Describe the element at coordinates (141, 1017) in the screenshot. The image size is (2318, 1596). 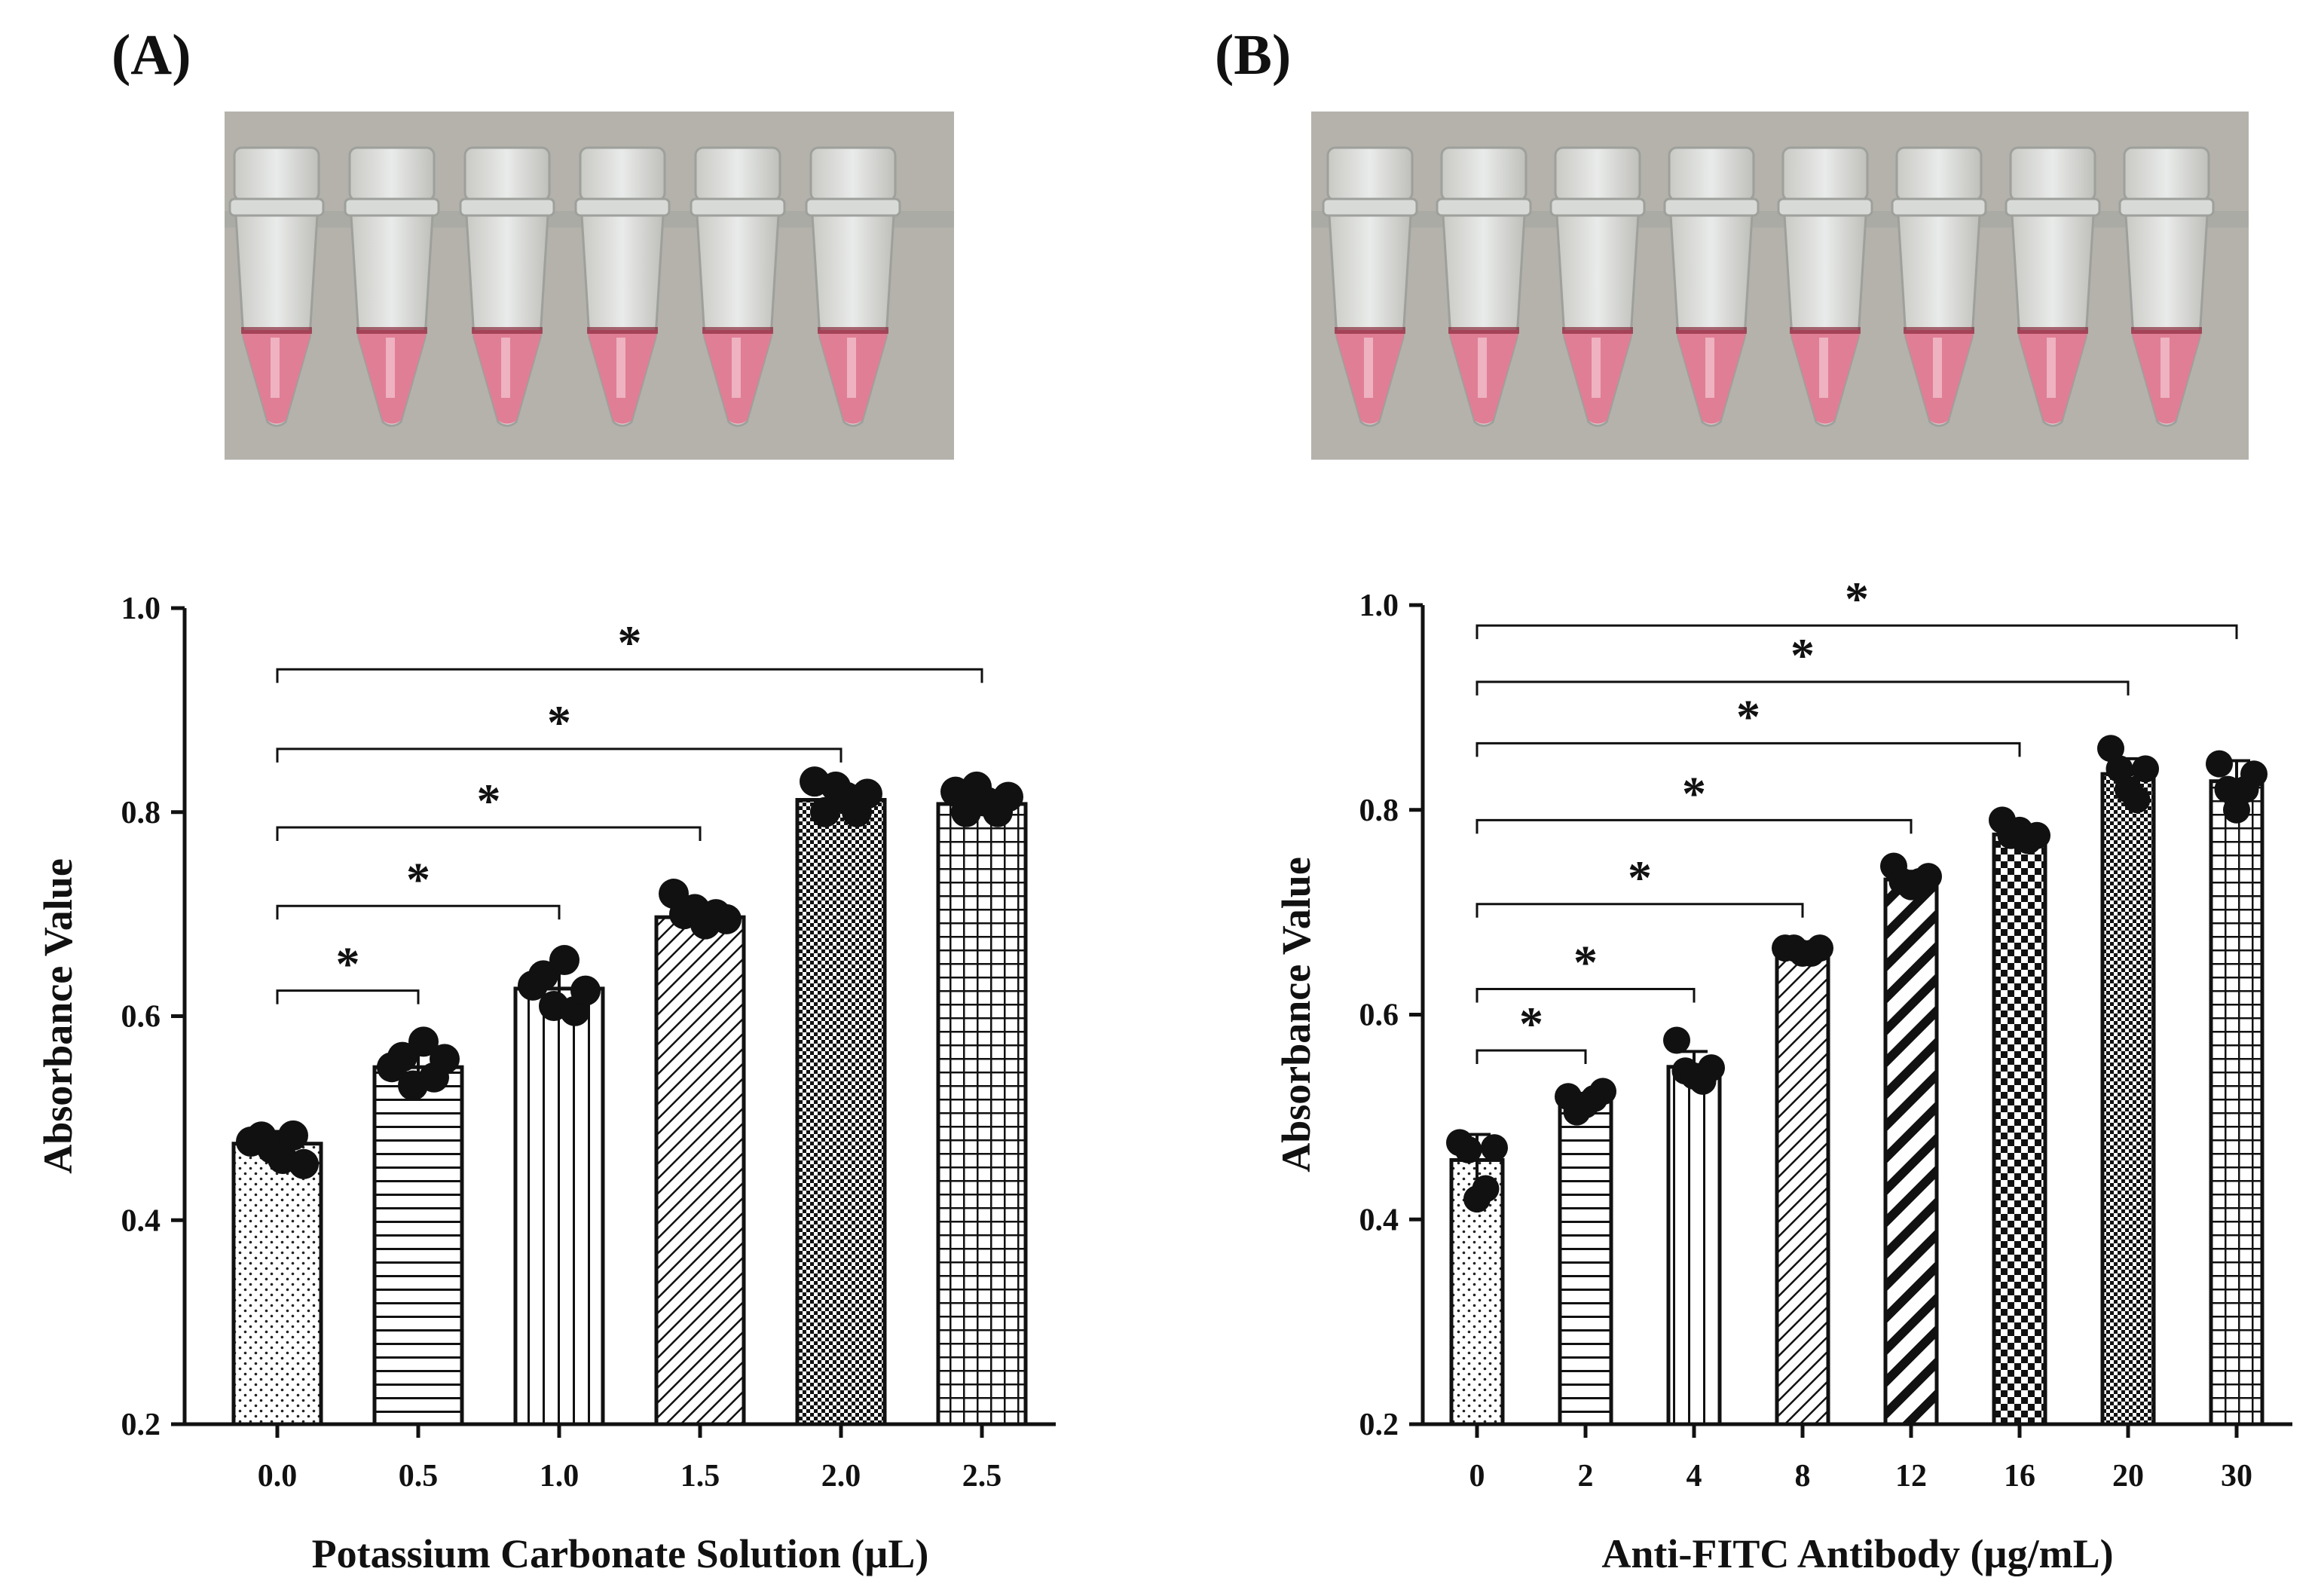
I see `y-tick-label: 0.6` at that location.